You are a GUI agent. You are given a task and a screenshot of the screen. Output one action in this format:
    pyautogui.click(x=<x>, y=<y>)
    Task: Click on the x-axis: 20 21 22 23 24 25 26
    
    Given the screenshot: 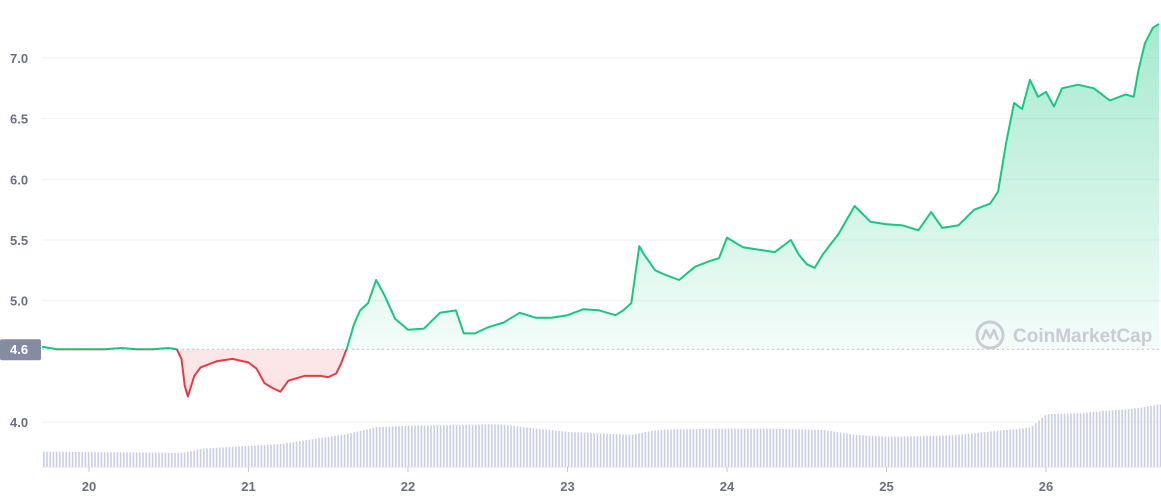 What is the action you would take?
    pyautogui.click(x=601, y=480)
    